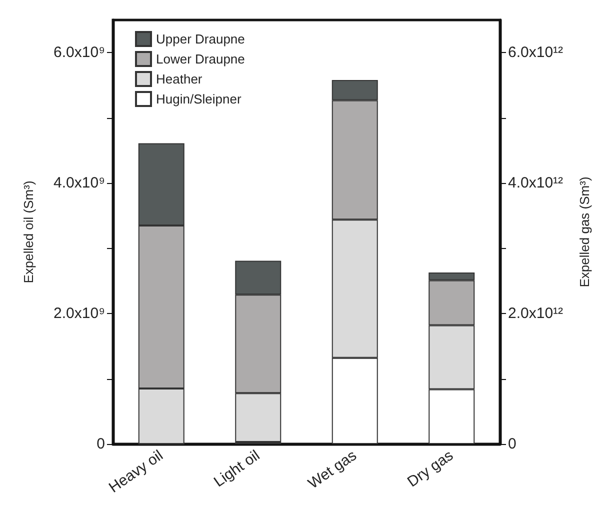  What do you see at coordinates (536, 313) in the screenshot?
I see `y2-tick-label: 2.0x10¹²` at bounding box center [536, 313].